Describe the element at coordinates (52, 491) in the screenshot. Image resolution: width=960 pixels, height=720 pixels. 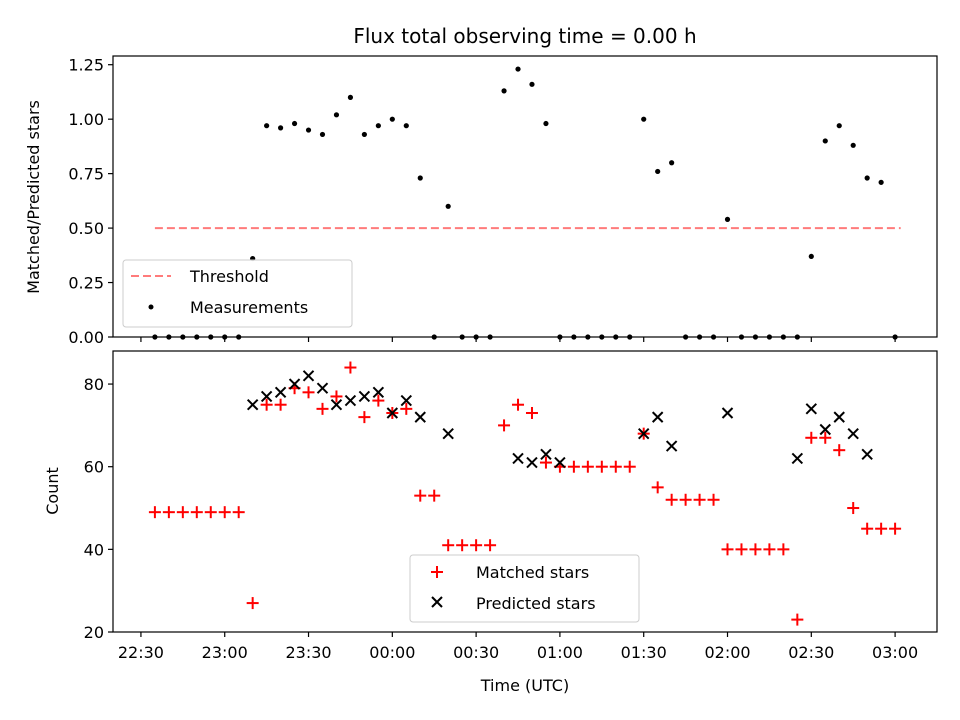
I see `bottom-y-axis-label: Count` at that location.